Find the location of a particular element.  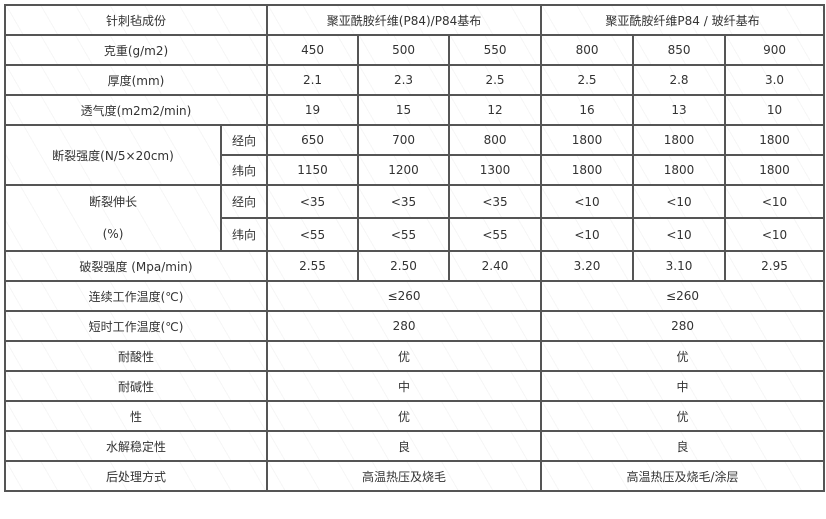

value-cell: 15 is located at coordinates (404, 110).